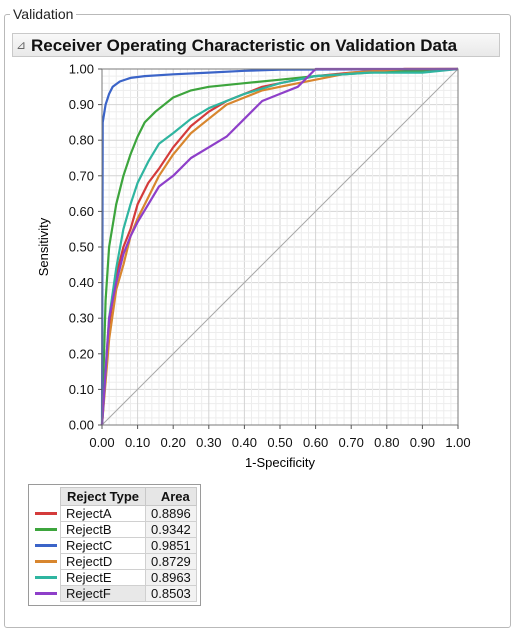 This screenshot has width=516, height=633. Describe the element at coordinates (21, 45) in the screenshot. I see `disclosure-triangle-icon: ⊿` at that location.